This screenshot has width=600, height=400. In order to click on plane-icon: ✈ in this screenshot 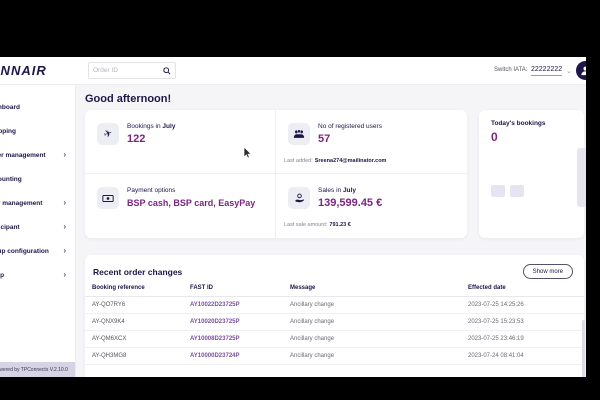, I will do `click(108, 134)`.